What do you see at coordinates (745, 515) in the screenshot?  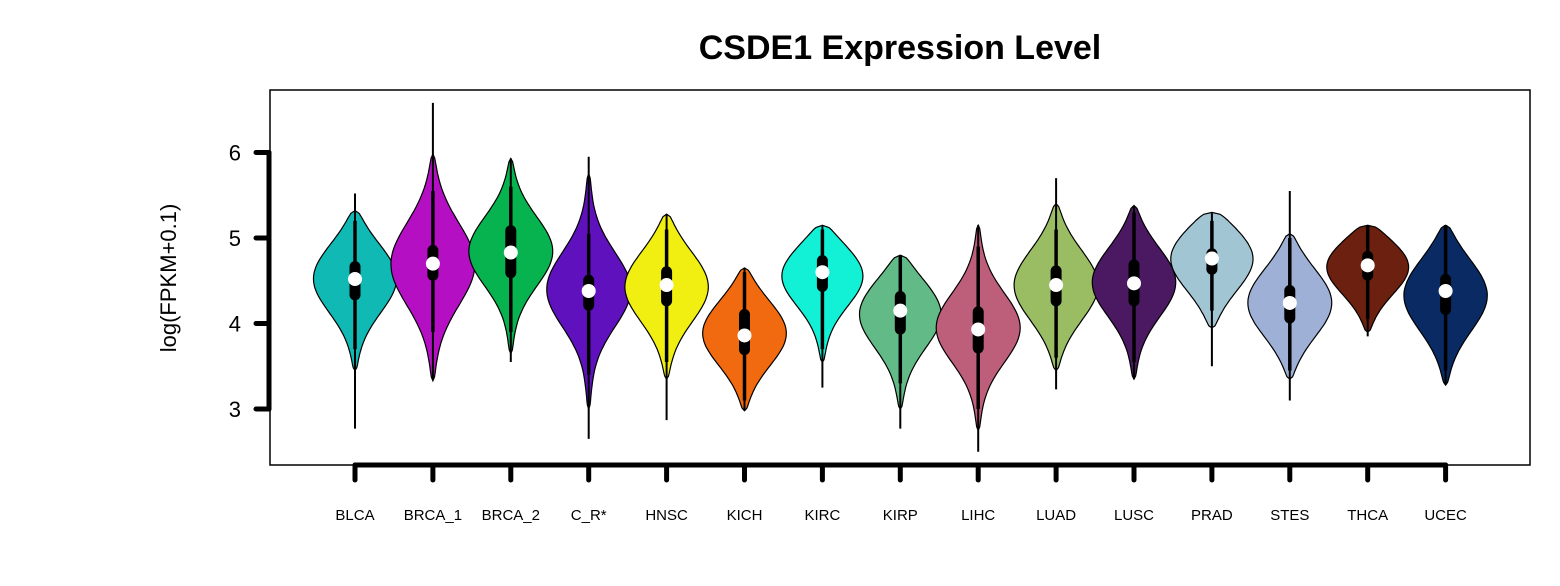 I see `x-tick-label: KICH` at bounding box center [745, 515].